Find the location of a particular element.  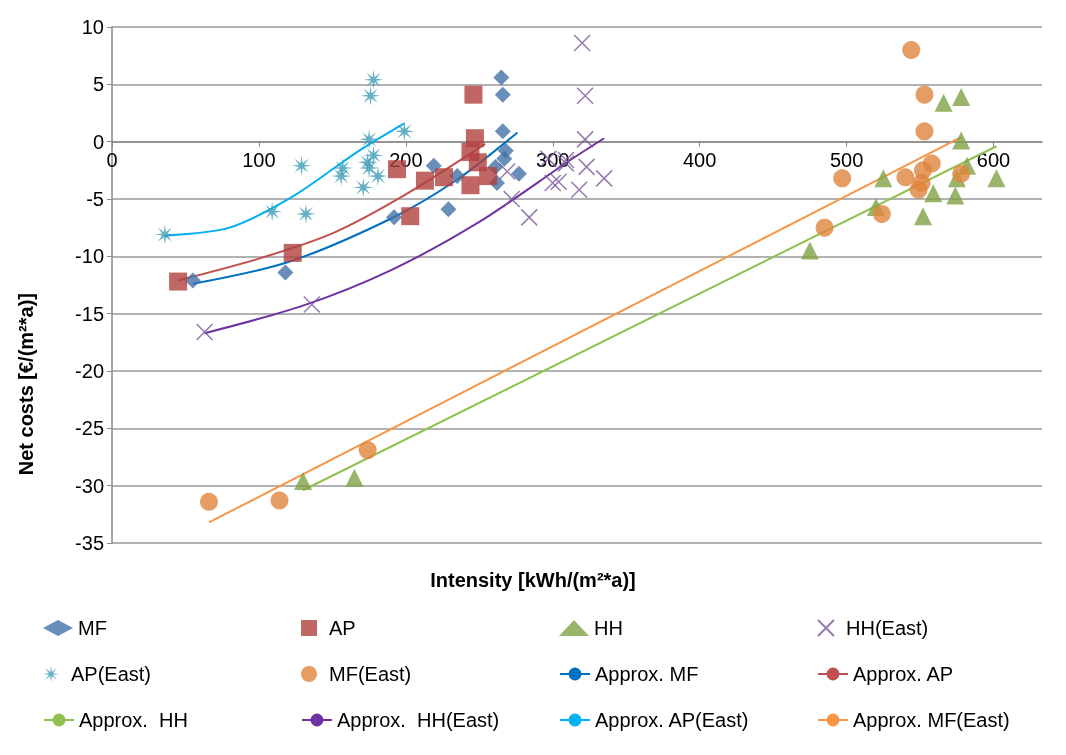

y-tick-label: -30 is located at coordinates (89, 485).